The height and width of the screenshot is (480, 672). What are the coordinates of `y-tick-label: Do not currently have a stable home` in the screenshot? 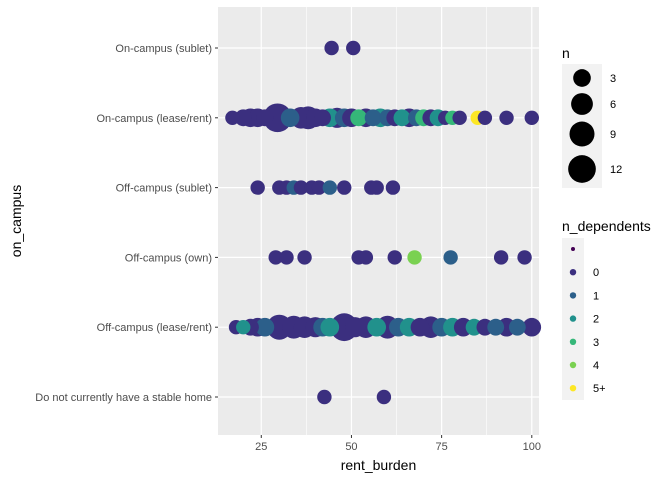 It's located at (123, 398).